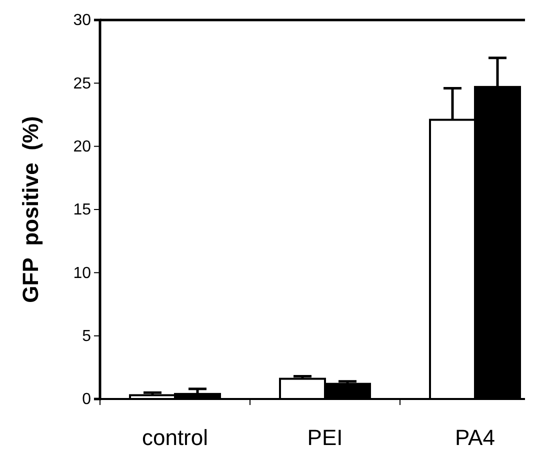  I want to click on x-tick-label: PA4, so click(475, 437).